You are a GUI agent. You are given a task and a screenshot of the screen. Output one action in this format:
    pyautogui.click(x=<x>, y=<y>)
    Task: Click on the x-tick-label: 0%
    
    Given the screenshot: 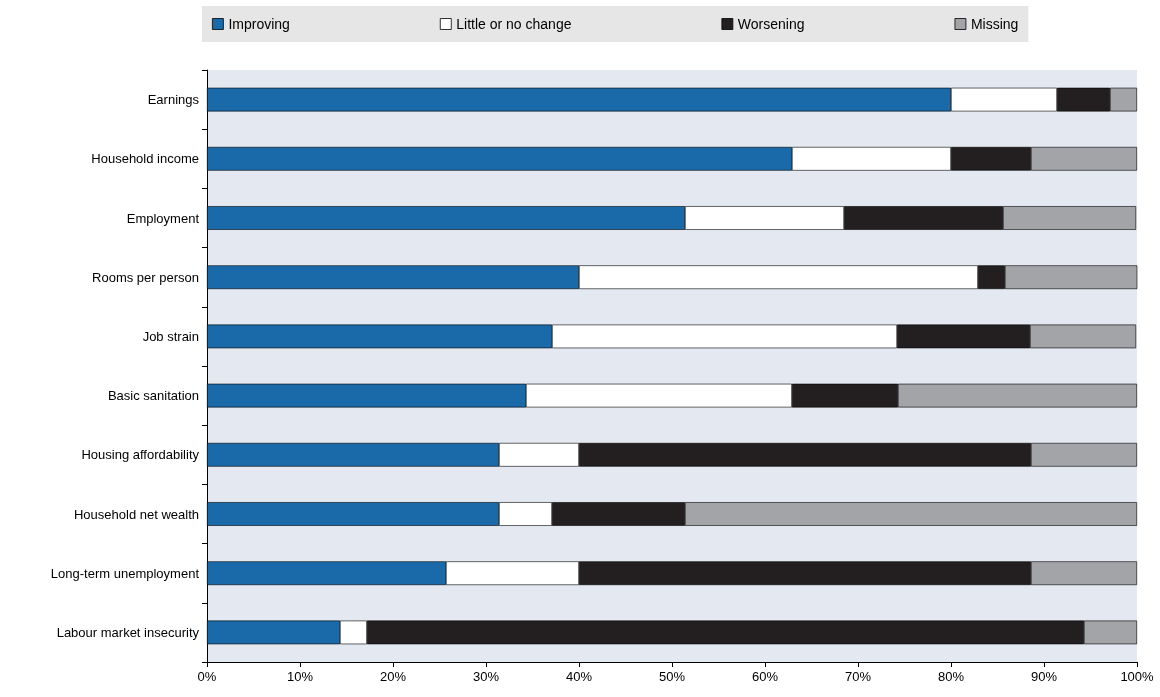 What is the action you would take?
    pyautogui.click(x=207, y=676)
    